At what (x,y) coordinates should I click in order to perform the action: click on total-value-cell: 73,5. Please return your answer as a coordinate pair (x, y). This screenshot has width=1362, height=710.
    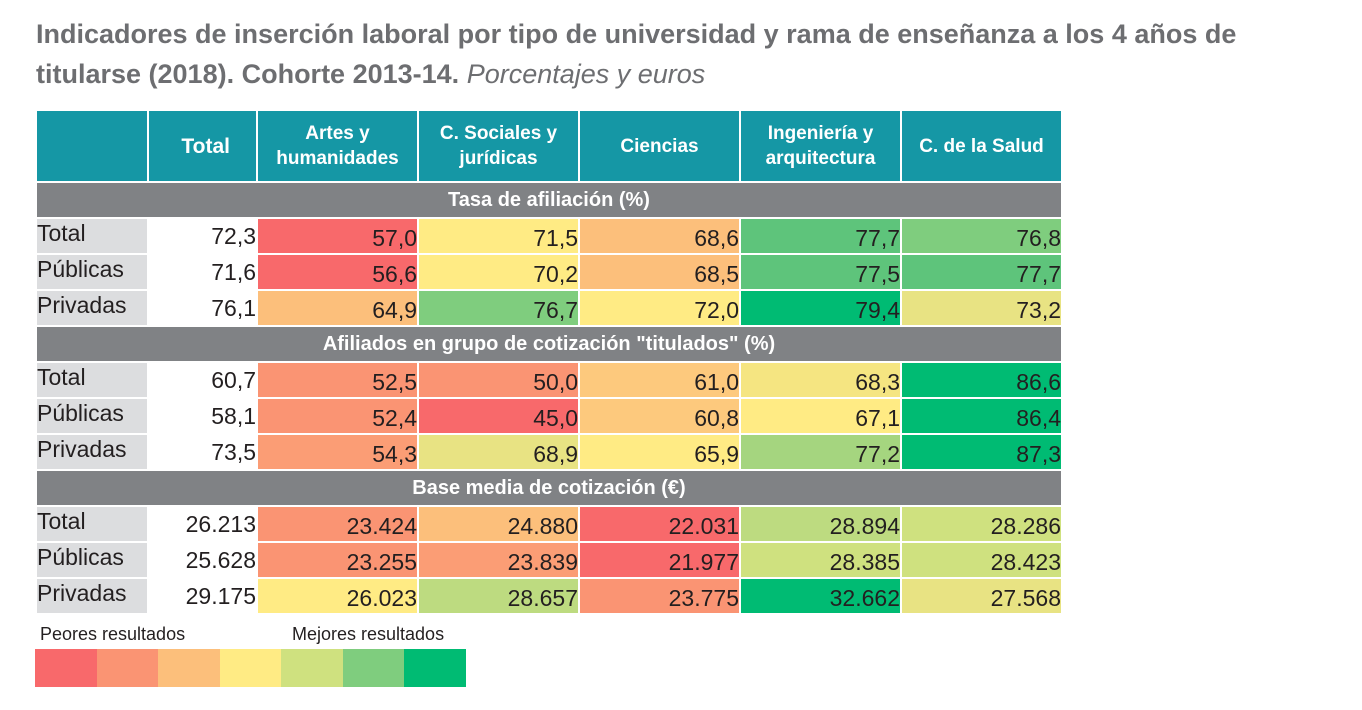
    Looking at the image, I should click on (202, 452).